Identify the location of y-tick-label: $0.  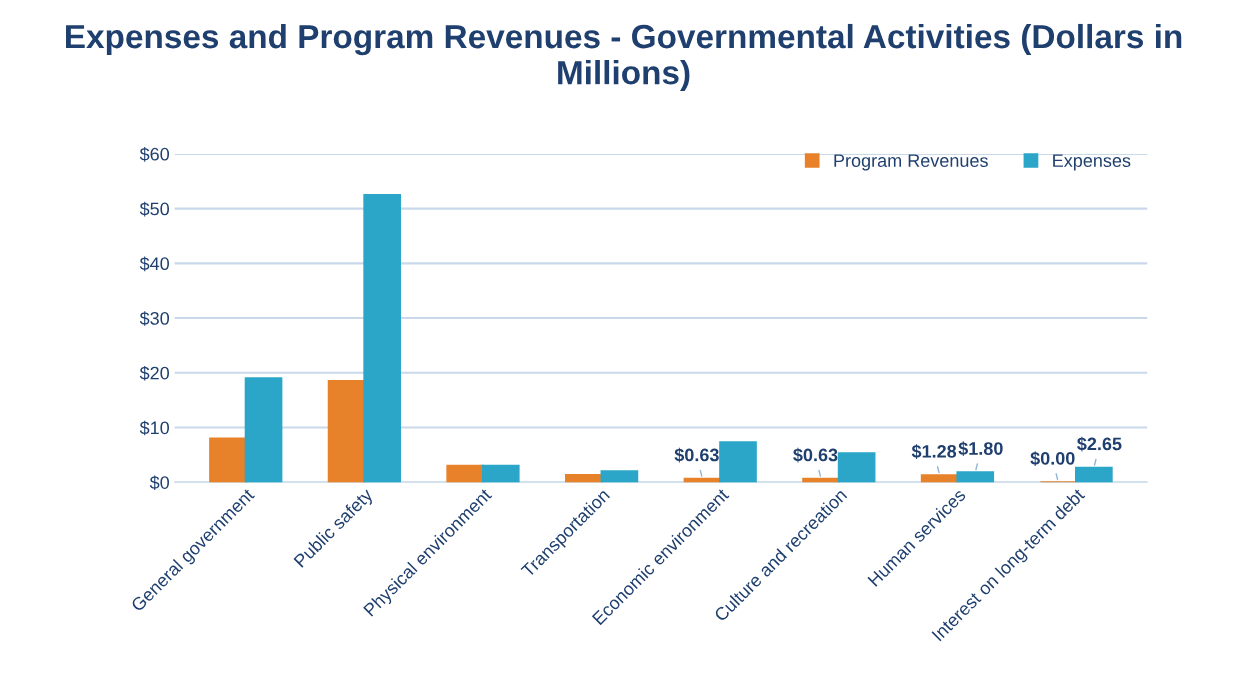
(159, 483).